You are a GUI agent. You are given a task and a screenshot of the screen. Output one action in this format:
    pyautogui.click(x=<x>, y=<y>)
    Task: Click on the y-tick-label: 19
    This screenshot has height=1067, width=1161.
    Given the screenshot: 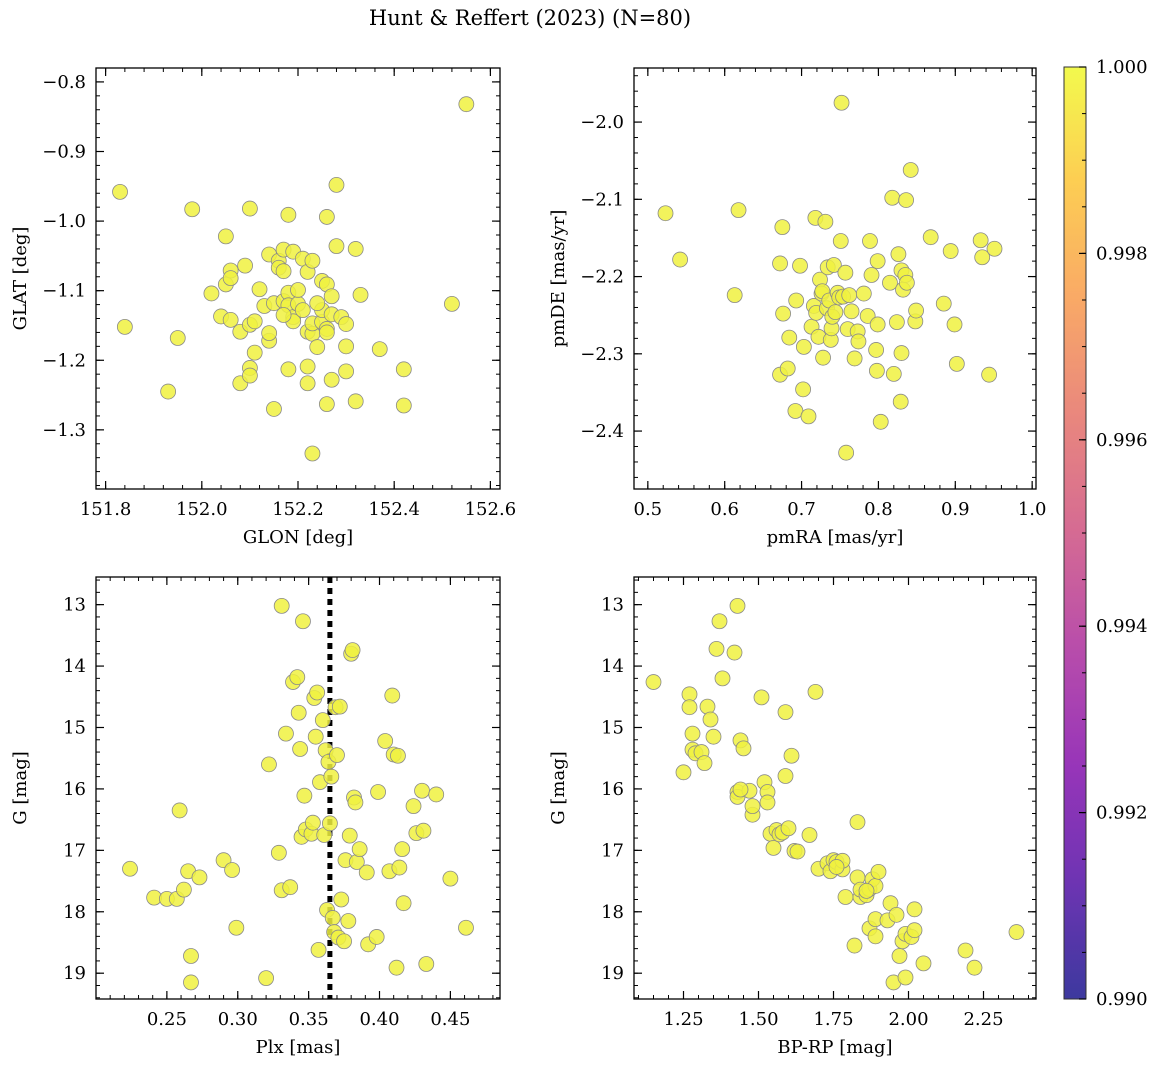 What is the action you would take?
    pyautogui.click(x=612, y=973)
    